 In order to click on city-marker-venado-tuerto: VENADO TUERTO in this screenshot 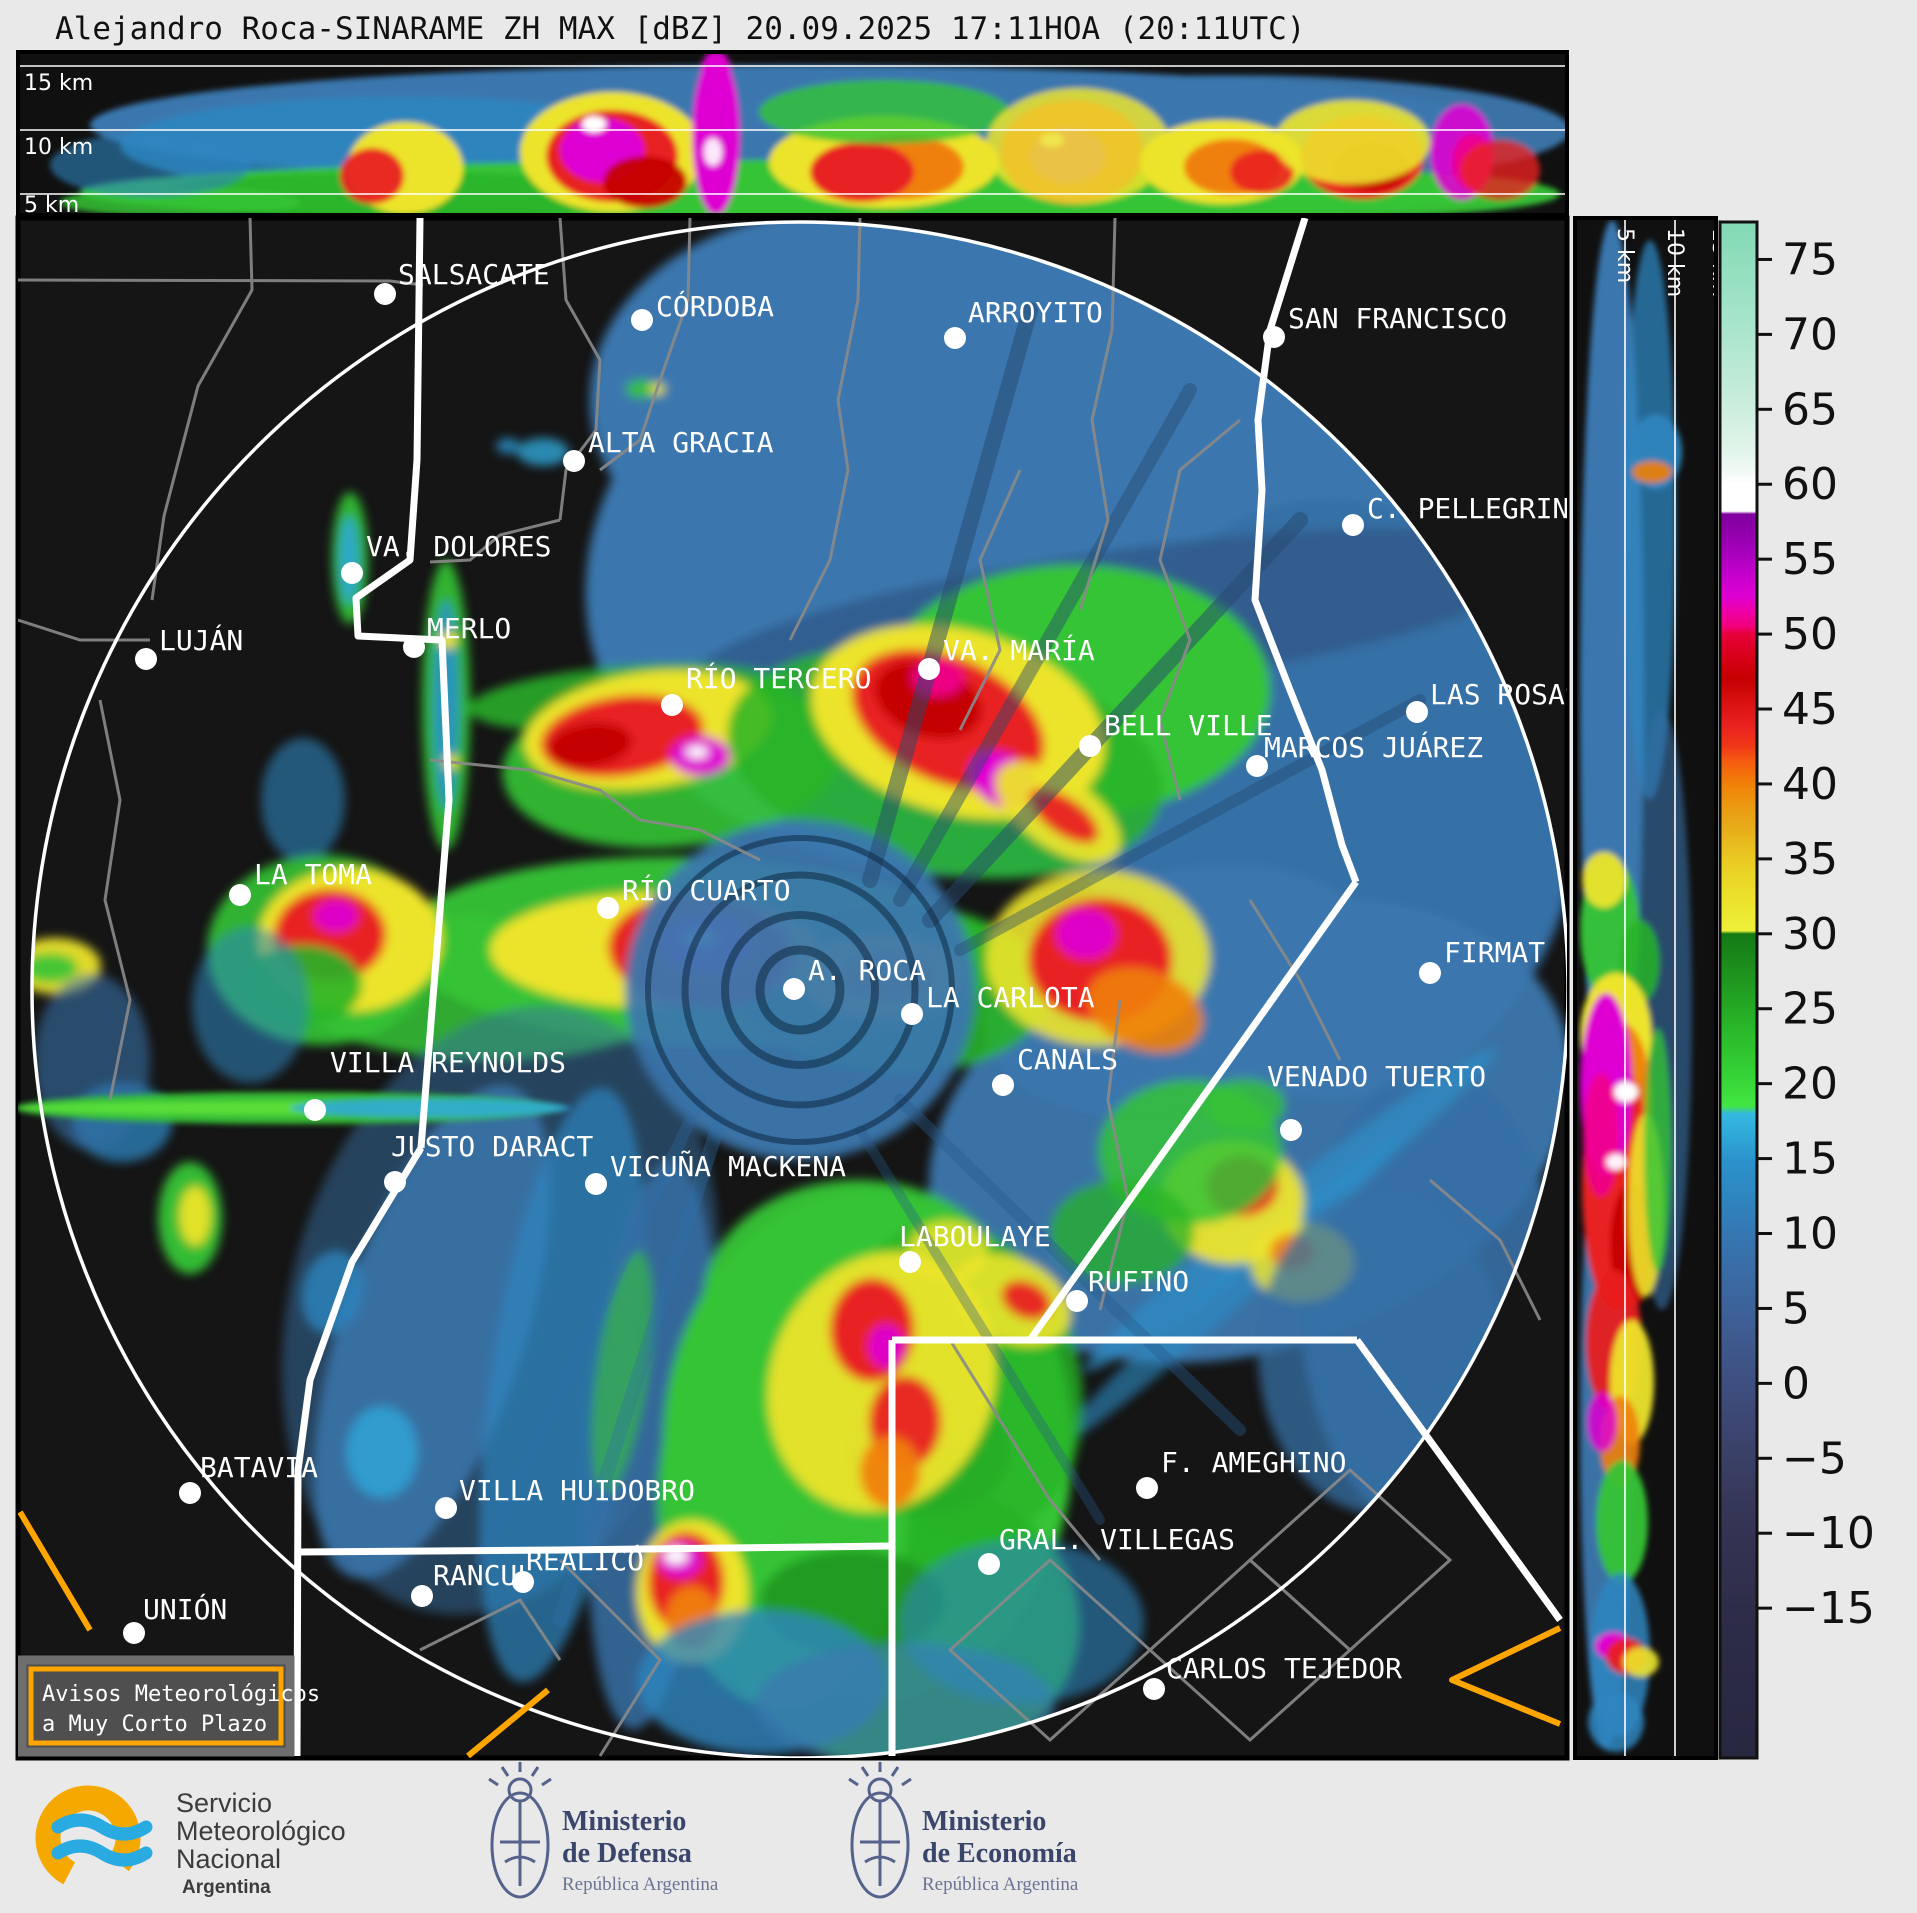, I will do `click(1376, 1100)`.